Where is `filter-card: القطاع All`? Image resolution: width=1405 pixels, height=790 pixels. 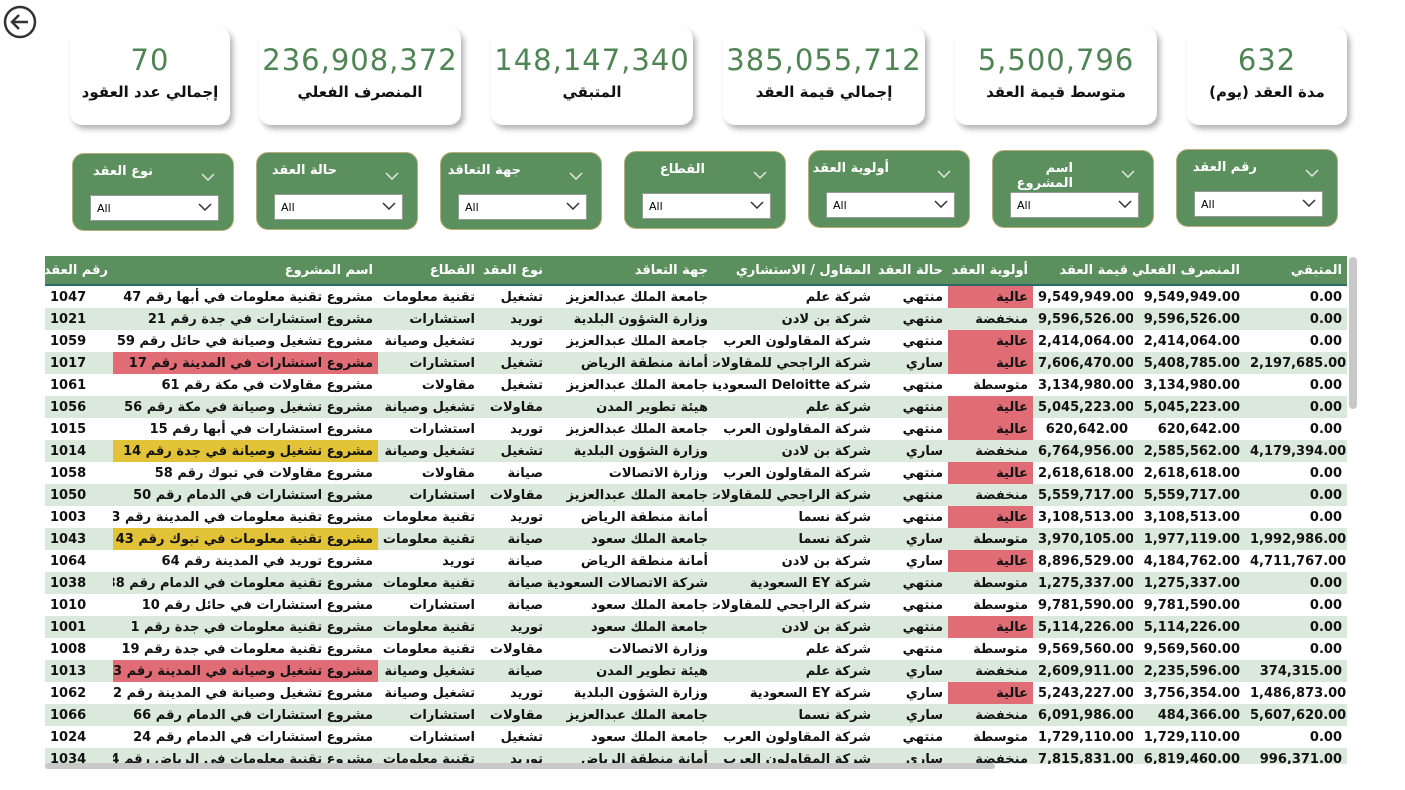
filter-card: القطاع All is located at coordinates (705, 189).